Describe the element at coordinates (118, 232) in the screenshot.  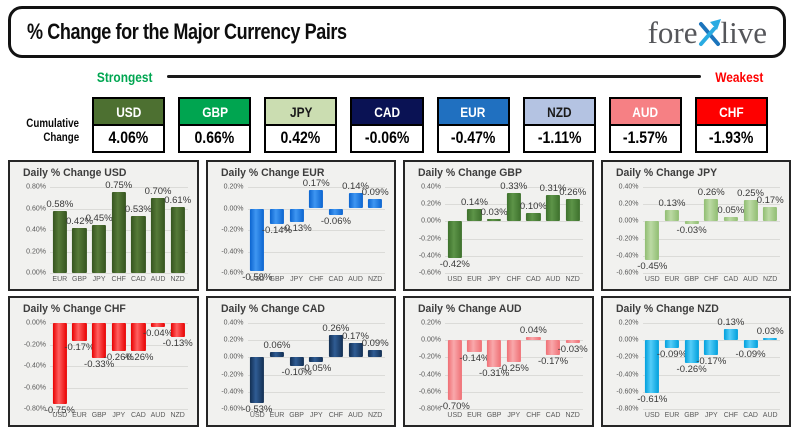
I see `bar-usd-chf` at that location.